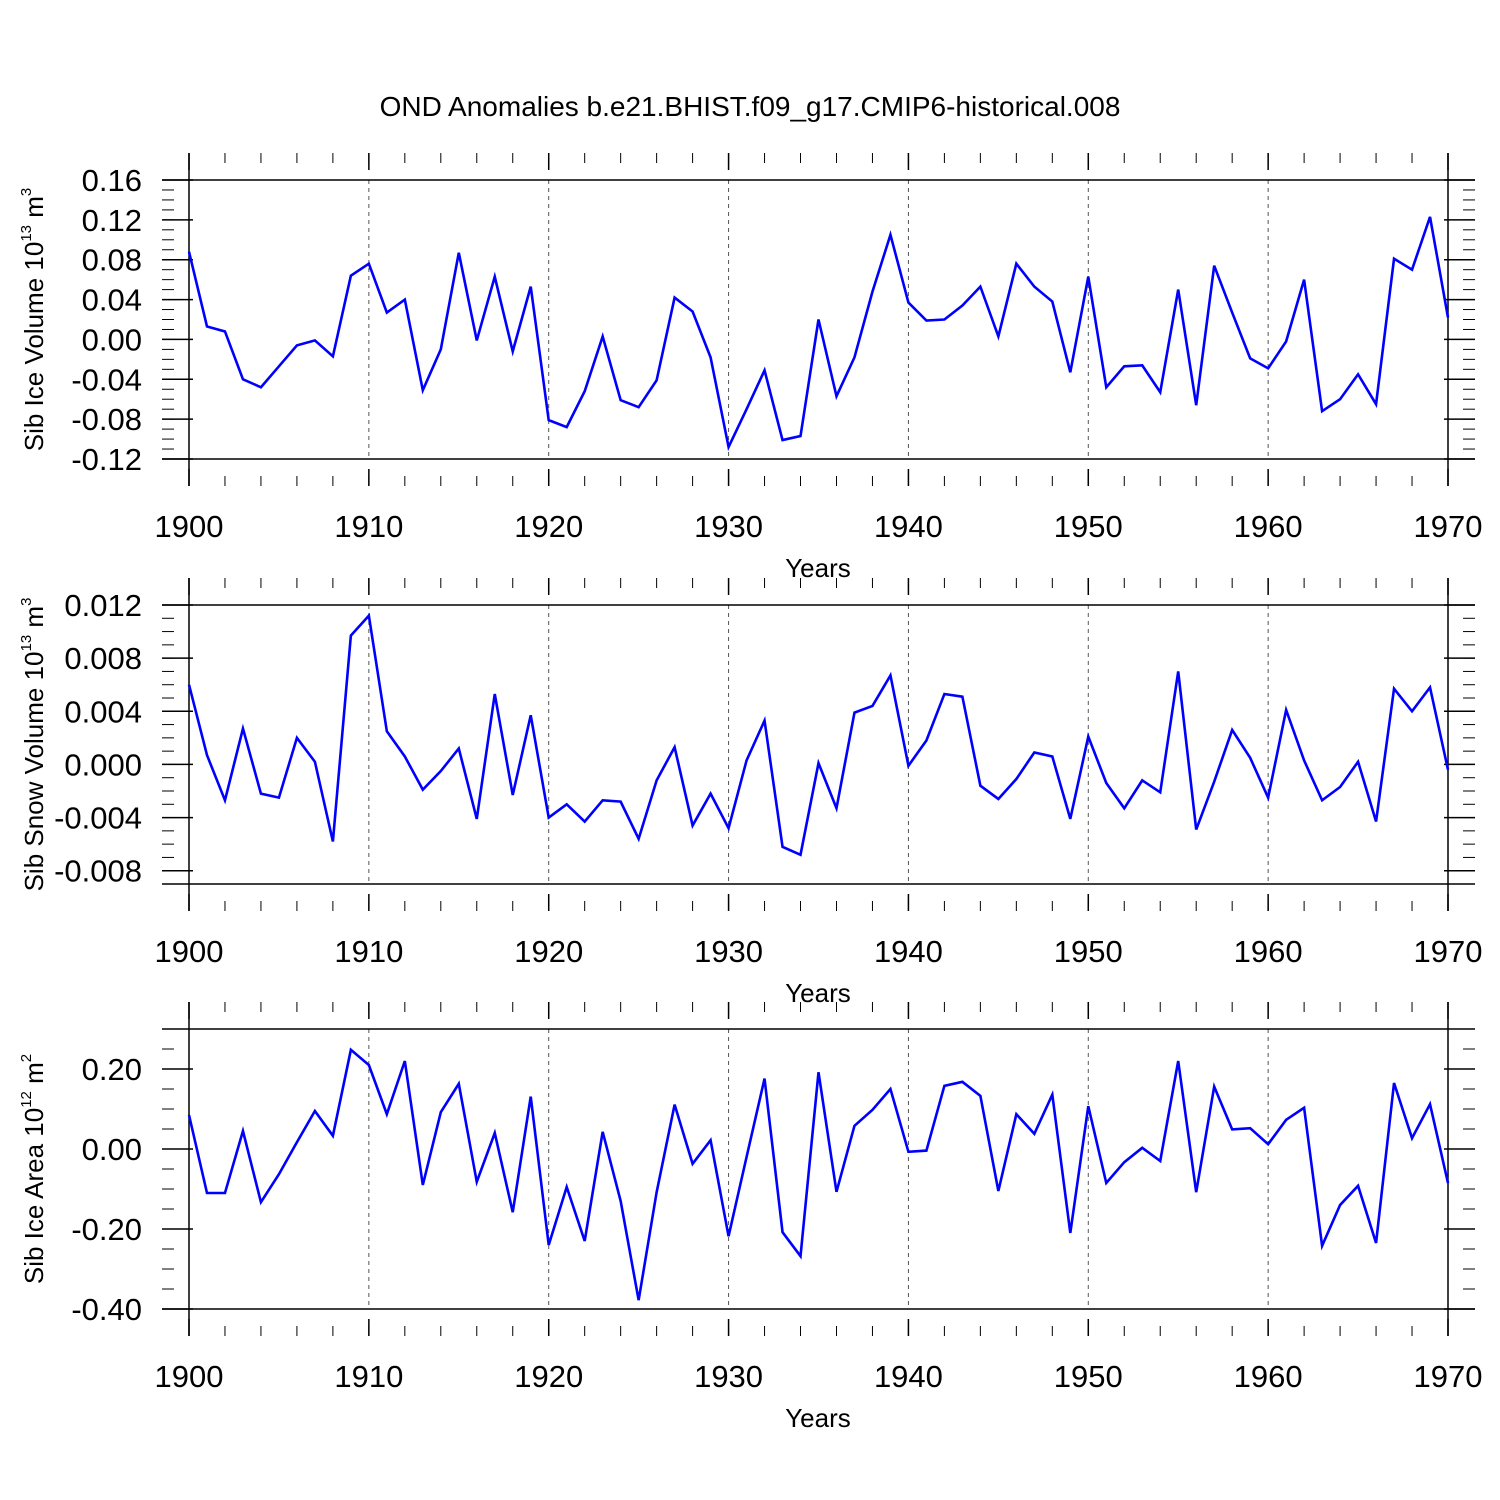 The height and width of the screenshot is (1500, 1500). What do you see at coordinates (106, 419) in the screenshot?
I see `y-tick-label: -0.08` at bounding box center [106, 419].